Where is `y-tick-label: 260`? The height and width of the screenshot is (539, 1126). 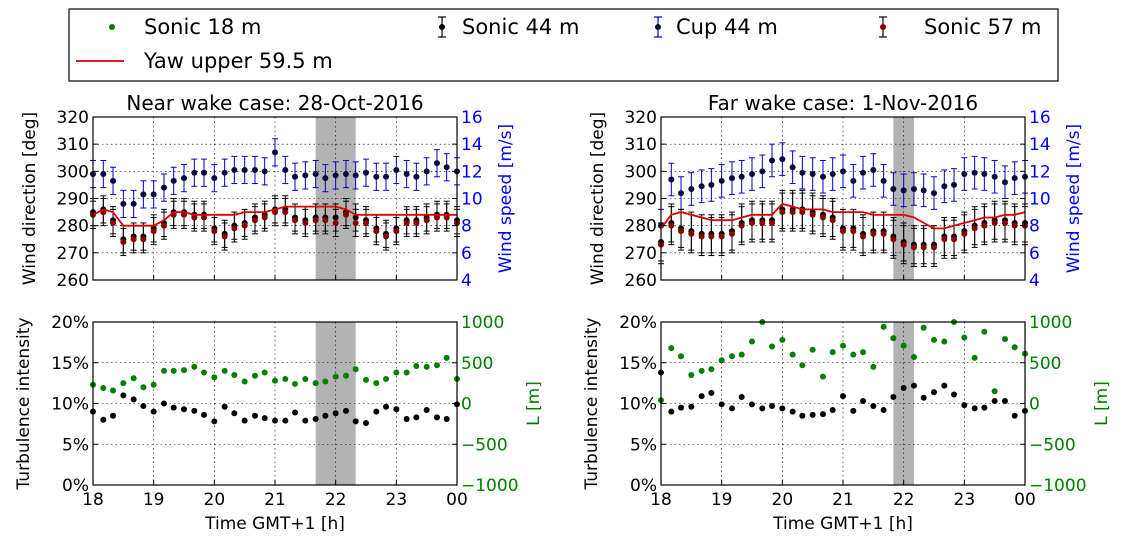
y-tick-label: 260 is located at coordinates (73, 281).